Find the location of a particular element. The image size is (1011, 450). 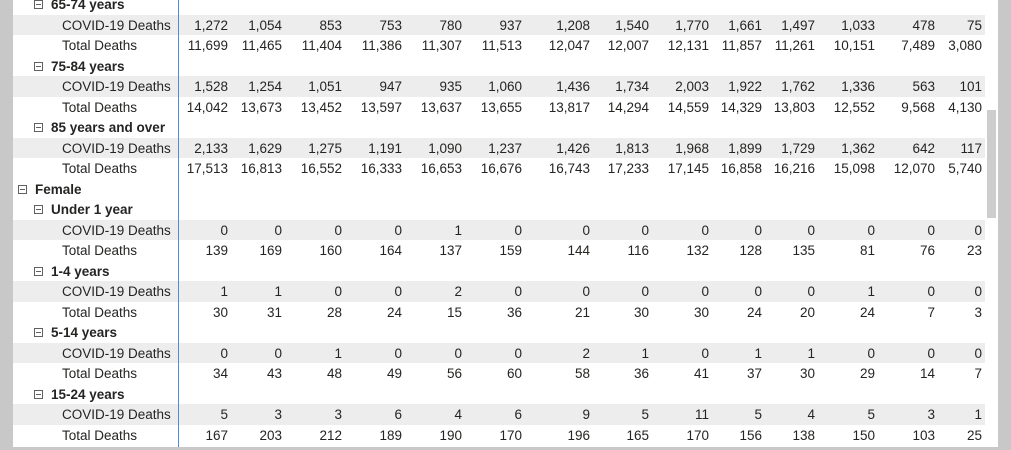

table-cell: 1,254 is located at coordinates (265, 86).